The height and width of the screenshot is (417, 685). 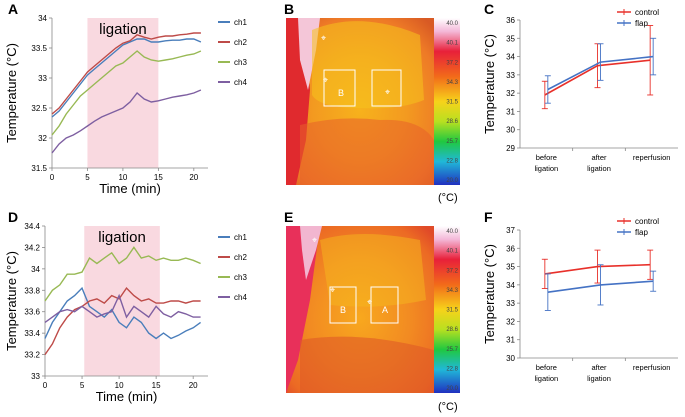 What do you see at coordinates (42, 78) in the screenshot?
I see `y-tick-label: 33` at bounding box center [42, 78].